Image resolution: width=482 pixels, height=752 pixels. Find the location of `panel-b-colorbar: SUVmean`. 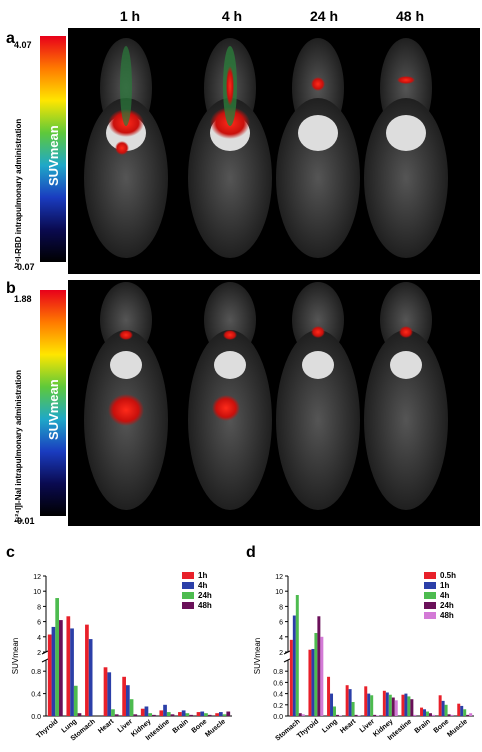

panel-b-colorbar: SUVmean is located at coordinates (53, 403).